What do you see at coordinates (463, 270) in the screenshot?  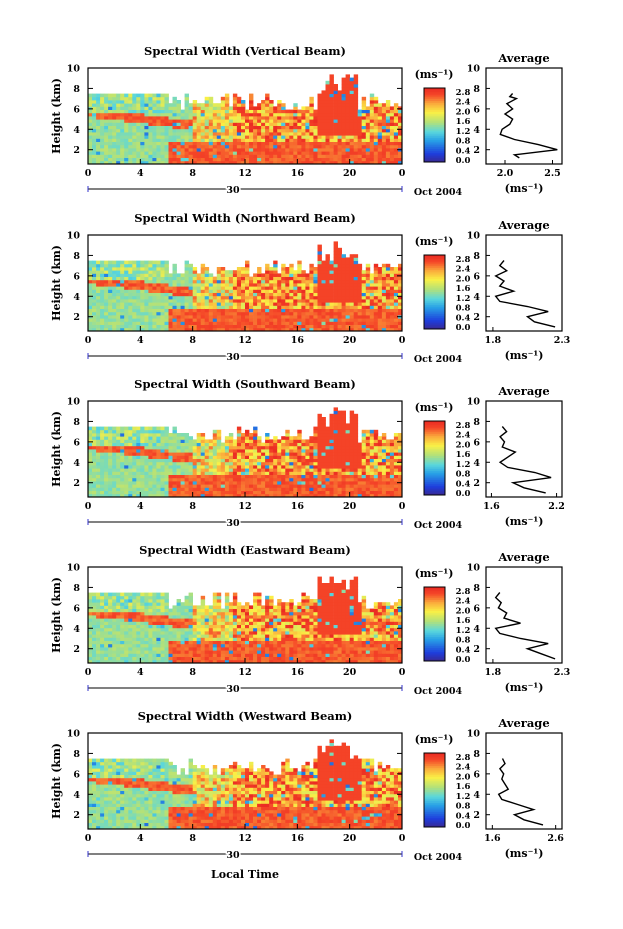 I see `colorbar-tick-label: 2.4` at bounding box center [463, 270].